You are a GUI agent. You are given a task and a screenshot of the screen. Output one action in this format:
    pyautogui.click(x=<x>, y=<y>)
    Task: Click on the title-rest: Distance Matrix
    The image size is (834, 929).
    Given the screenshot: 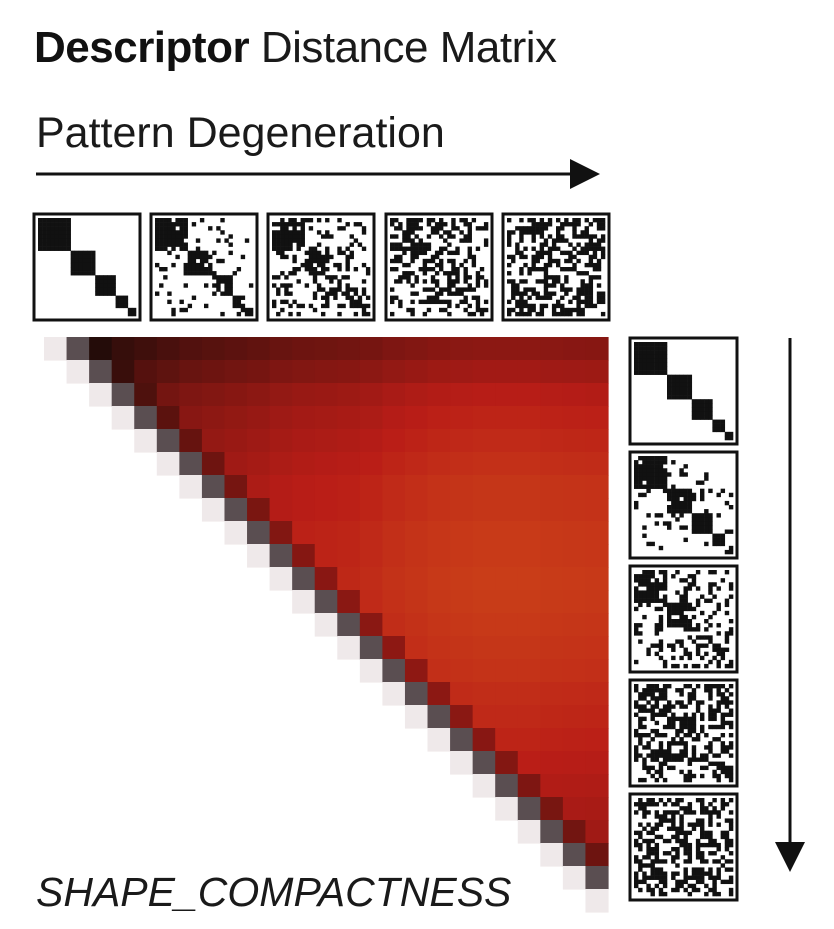 What is the action you would take?
    pyautogui.click(x=408, y=47)
    